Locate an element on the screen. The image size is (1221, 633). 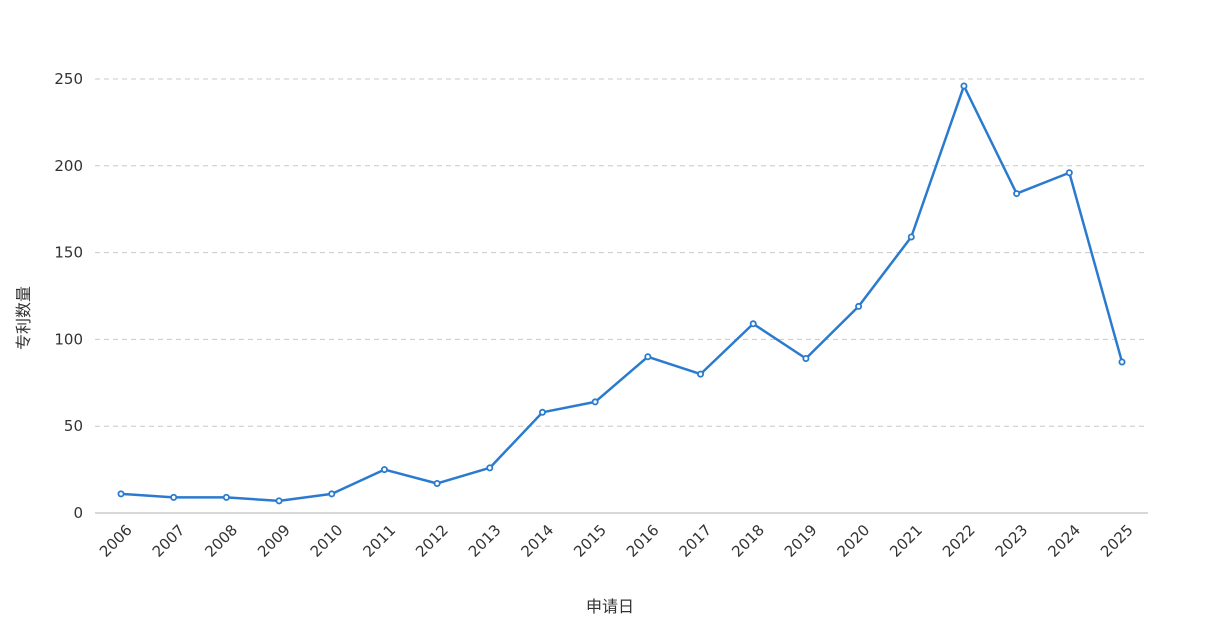
x-tick-label: 2014 is located at coordinates (537, 541).